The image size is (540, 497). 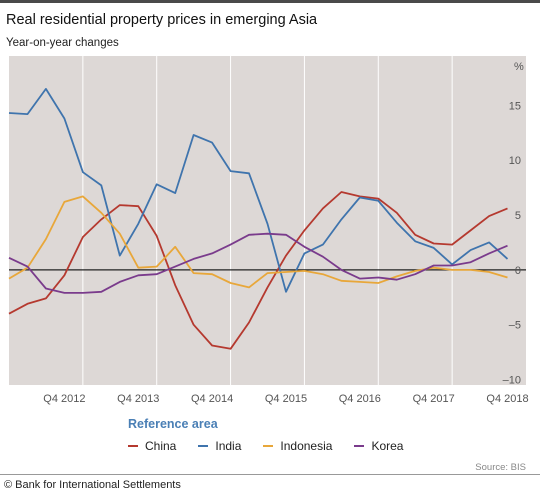 I want to click on legend-item-korea: Korea, so click(x=378, y=446).